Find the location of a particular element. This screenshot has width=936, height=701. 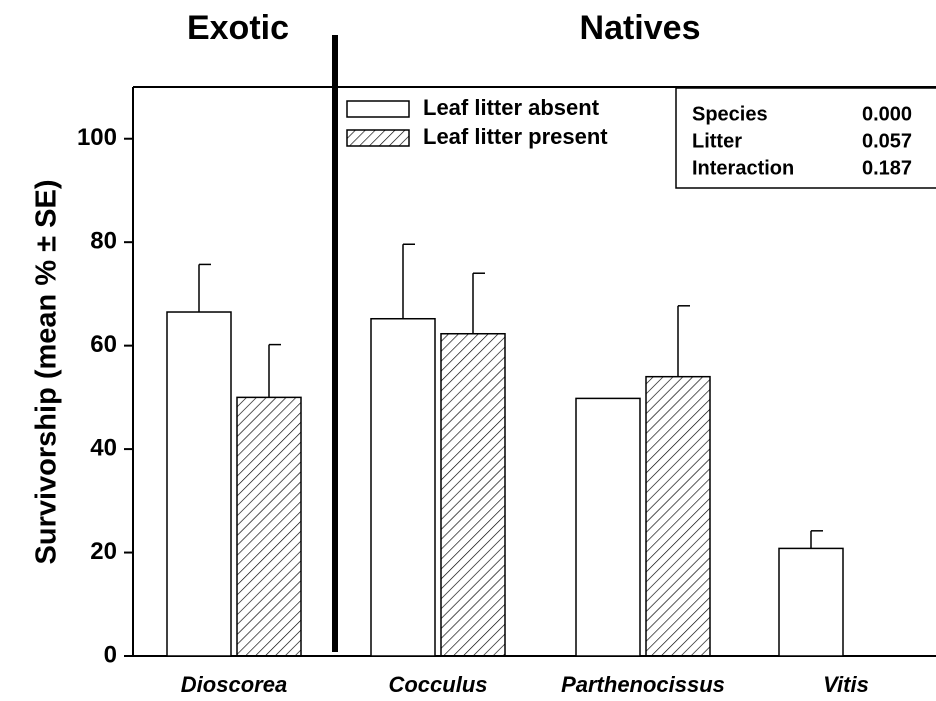

stats-value: 0.000 is located at coordinates (887, 114).